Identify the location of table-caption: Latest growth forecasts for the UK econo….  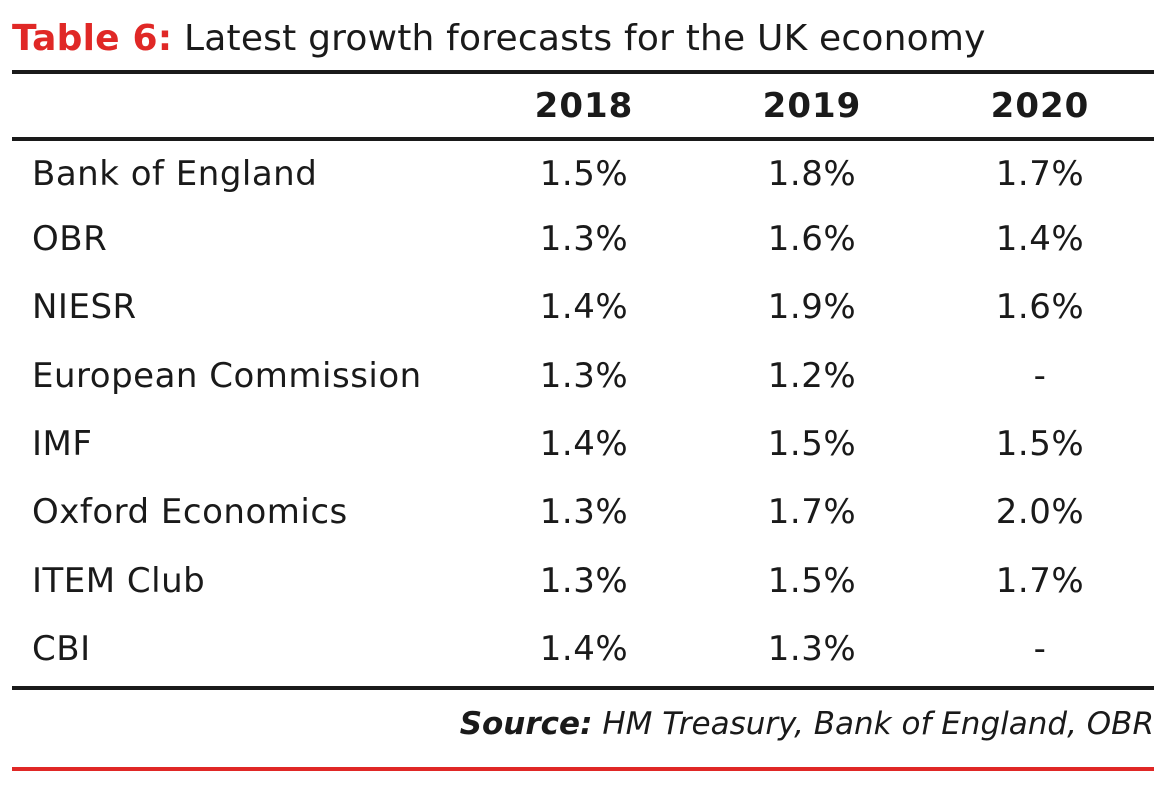
(584, 38).